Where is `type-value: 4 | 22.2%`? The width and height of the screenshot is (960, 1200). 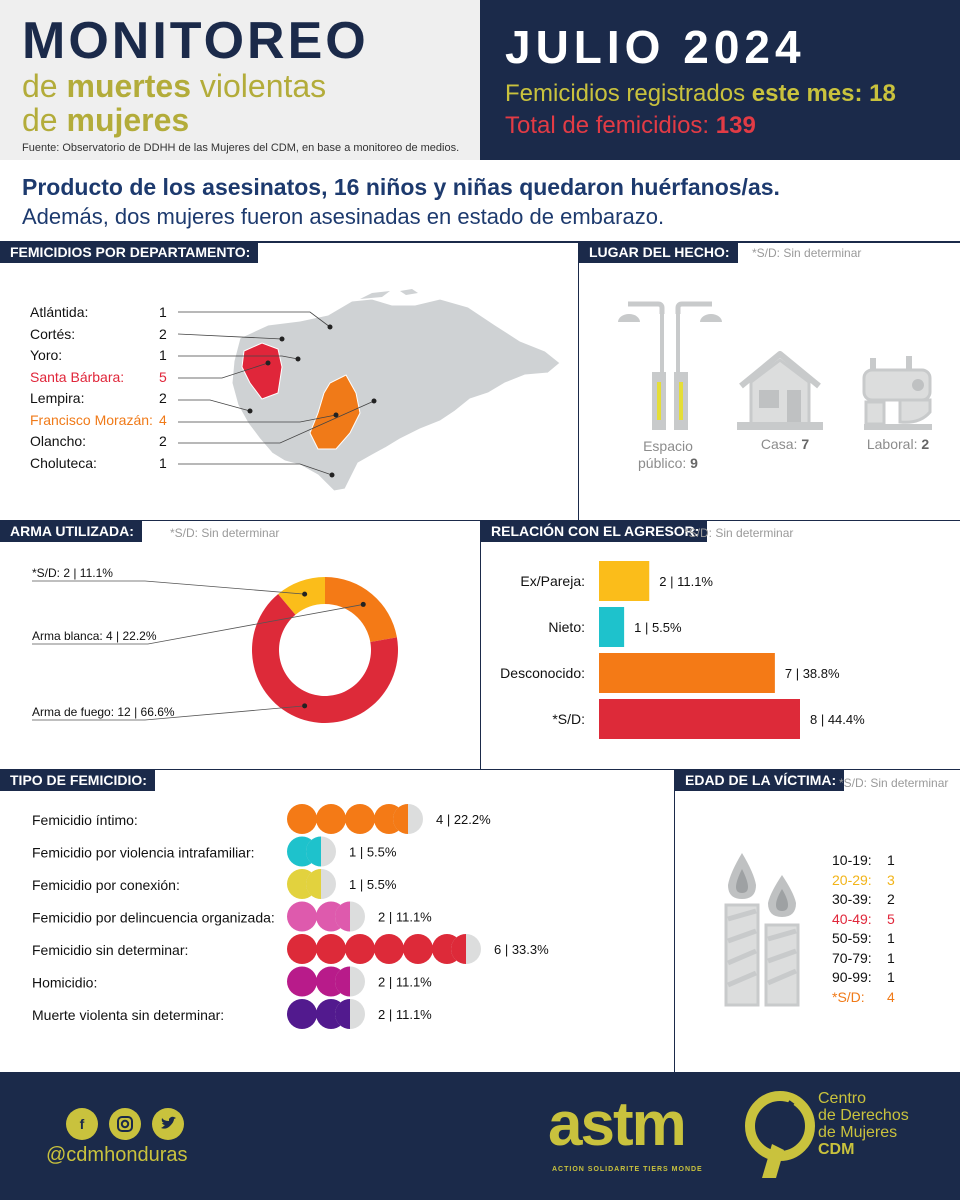
type-value: 4 | 22.2% is located at coordinates (463, 819).